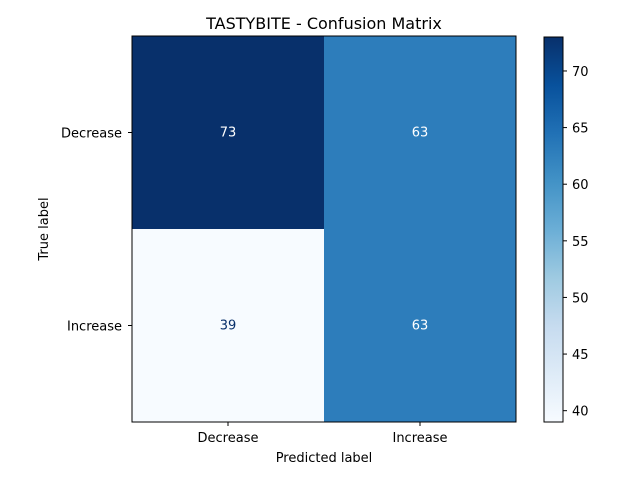 The height and width of the screenshot is (484, 640). Describe the element at coordinates (91, 134) in the screenshot. I see `y-tick-label: Decrease` at that location.